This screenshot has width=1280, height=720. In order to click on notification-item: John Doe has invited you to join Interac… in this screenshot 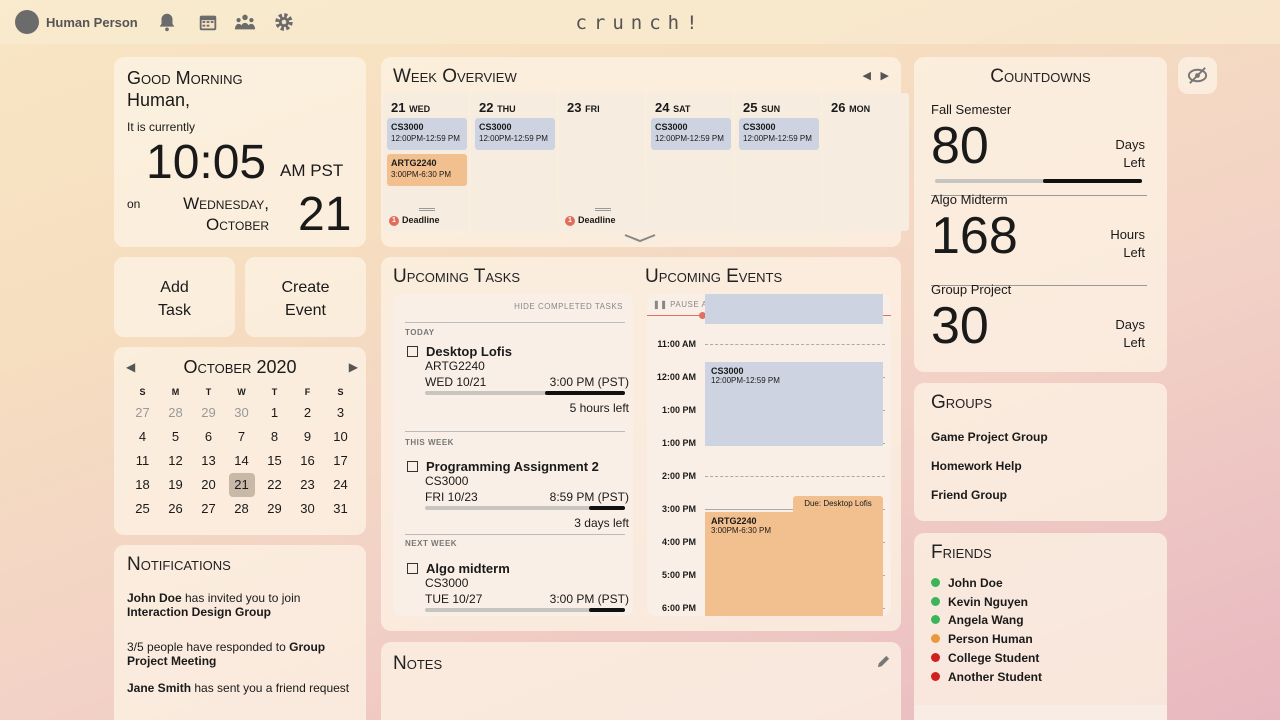, I will do `click(239, 605)`.